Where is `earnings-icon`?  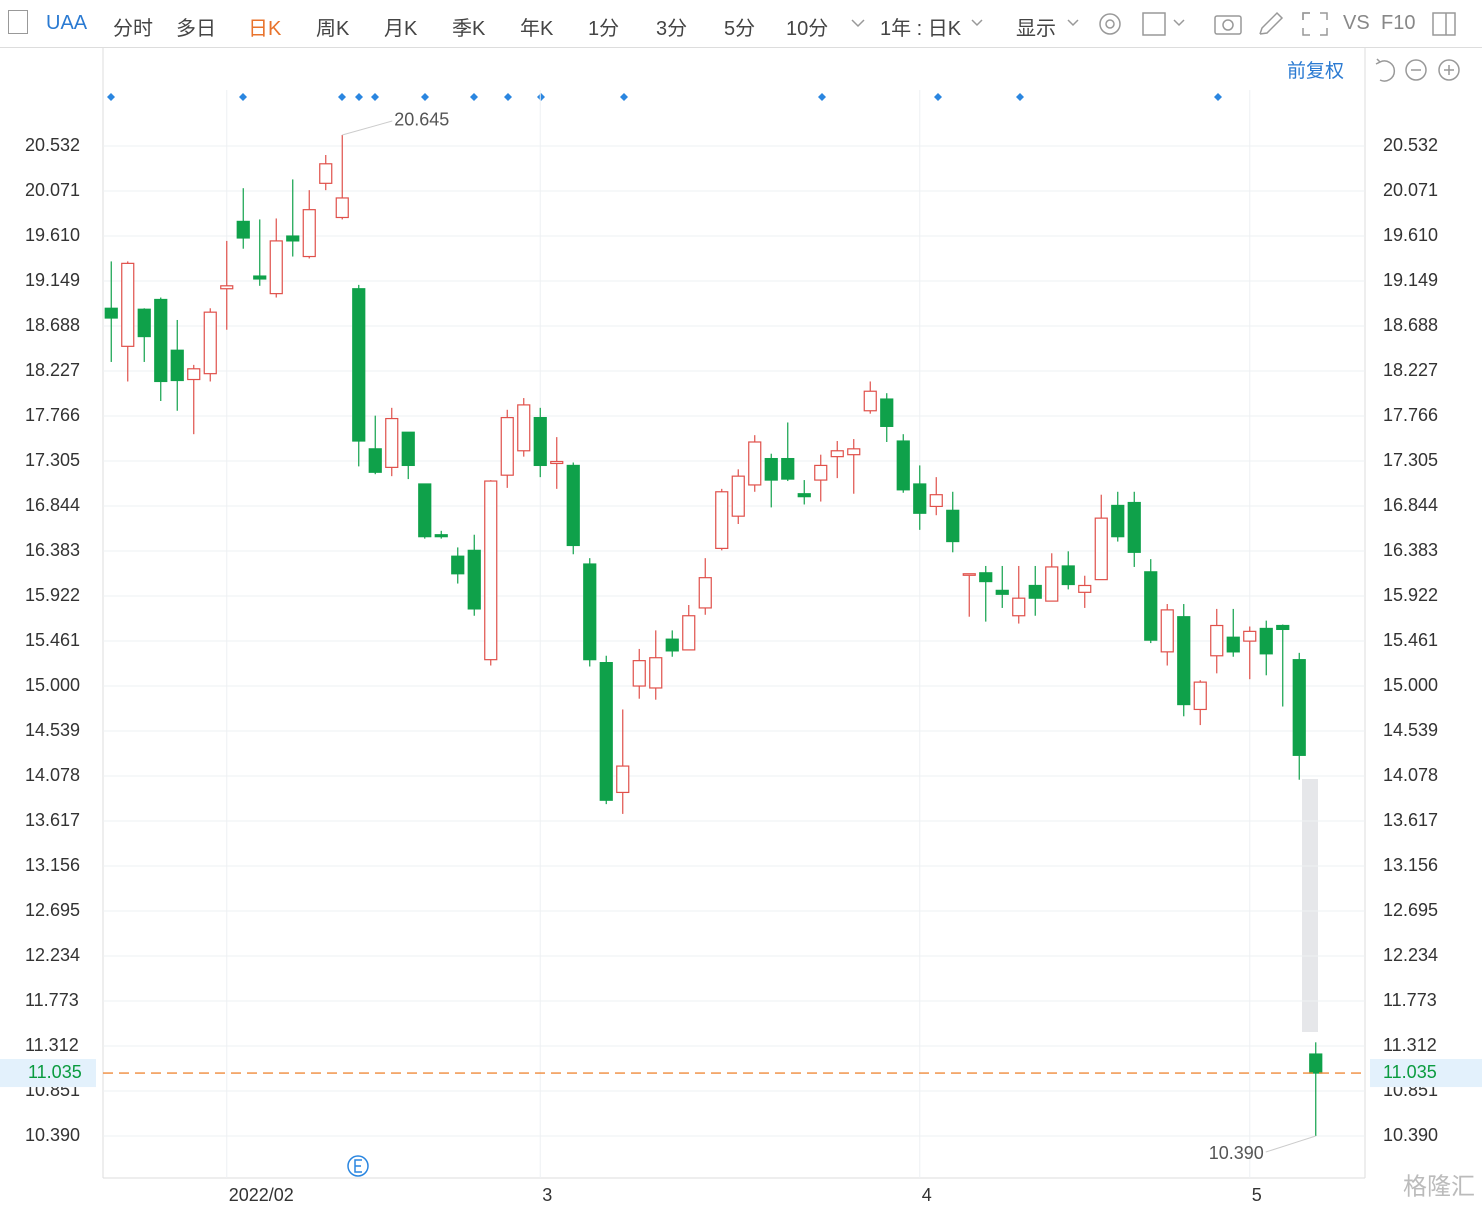 earnings-icon is located at coordinates (358, 1166).